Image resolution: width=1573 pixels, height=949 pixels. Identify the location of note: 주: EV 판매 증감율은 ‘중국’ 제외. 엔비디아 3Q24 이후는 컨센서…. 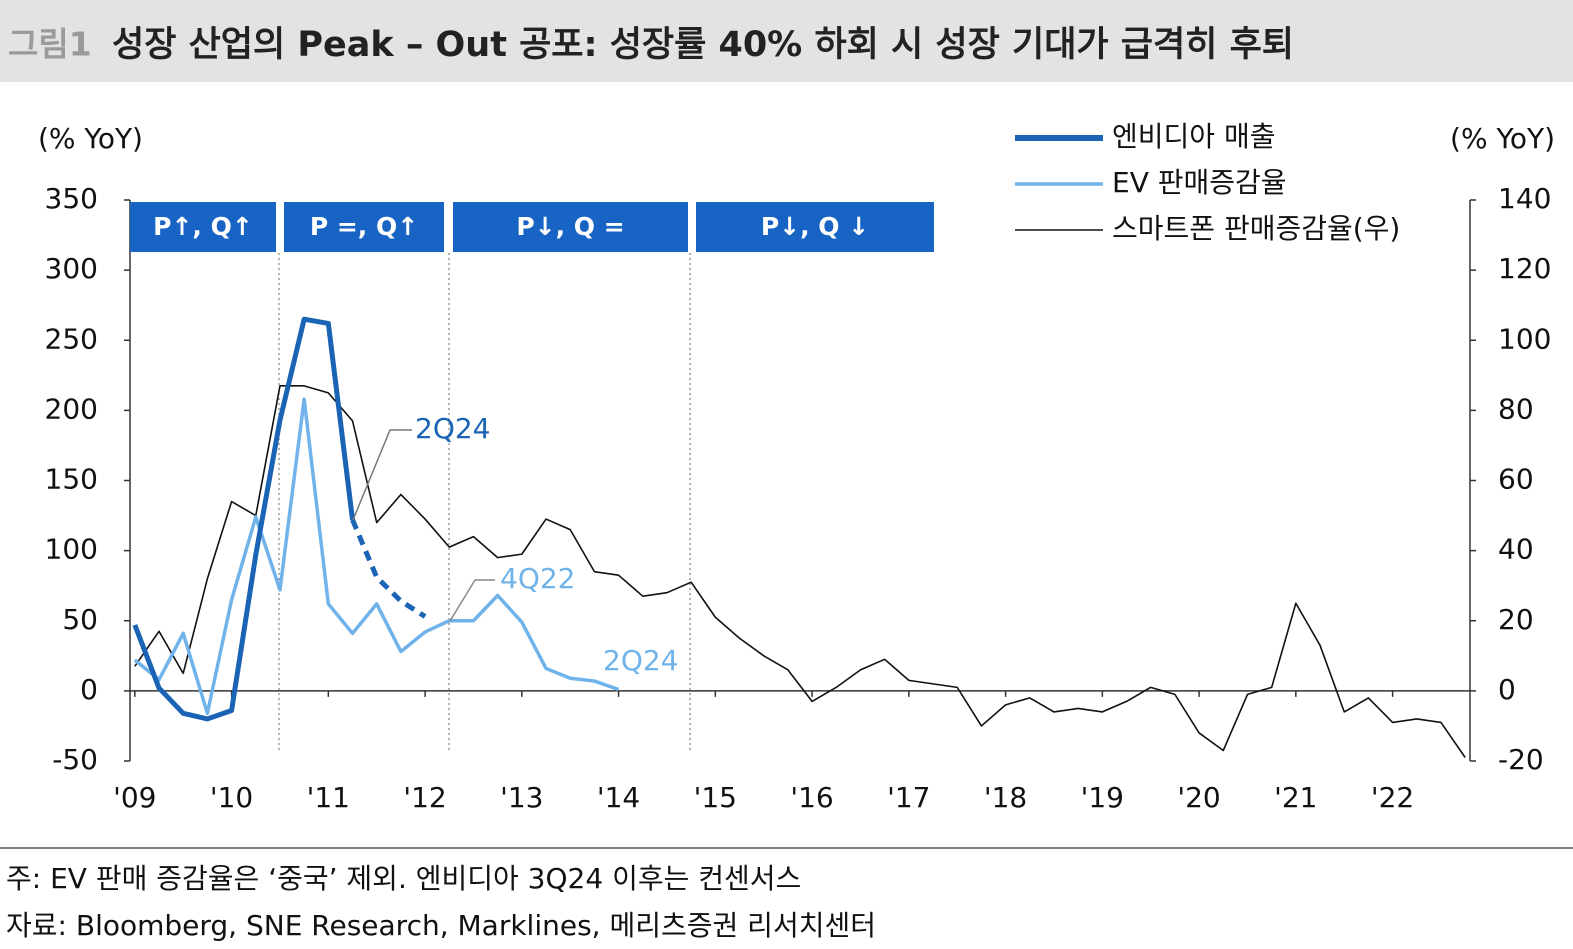
(403, 878).